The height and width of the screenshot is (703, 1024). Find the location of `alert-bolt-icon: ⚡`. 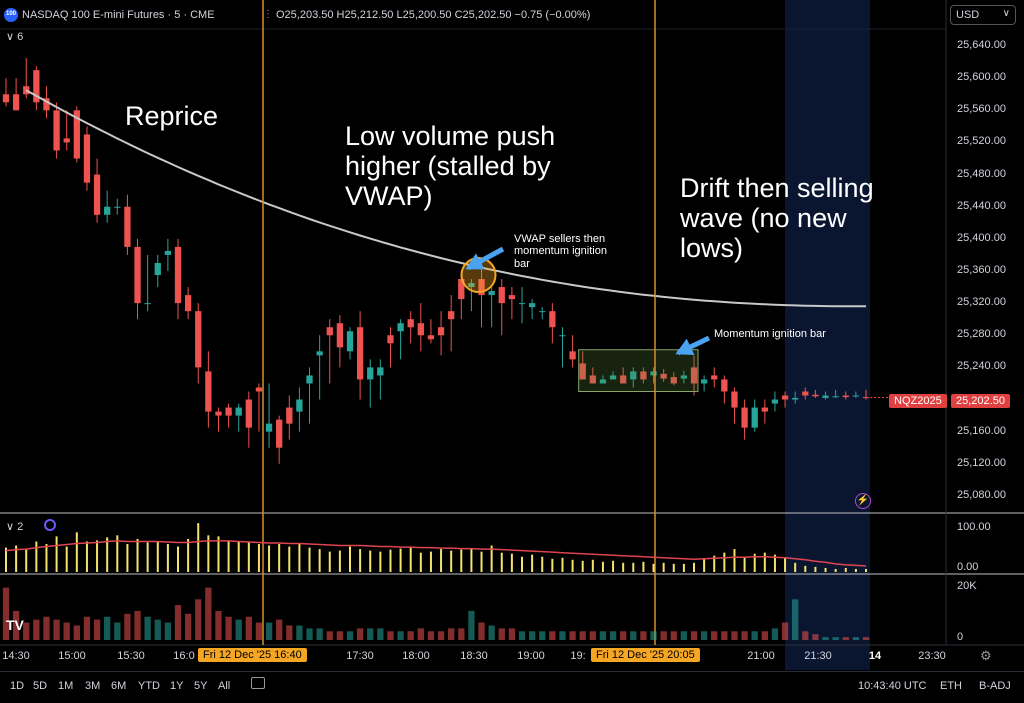

alert-bolt-icon: ⚡ is located at coordinates (863, 501).